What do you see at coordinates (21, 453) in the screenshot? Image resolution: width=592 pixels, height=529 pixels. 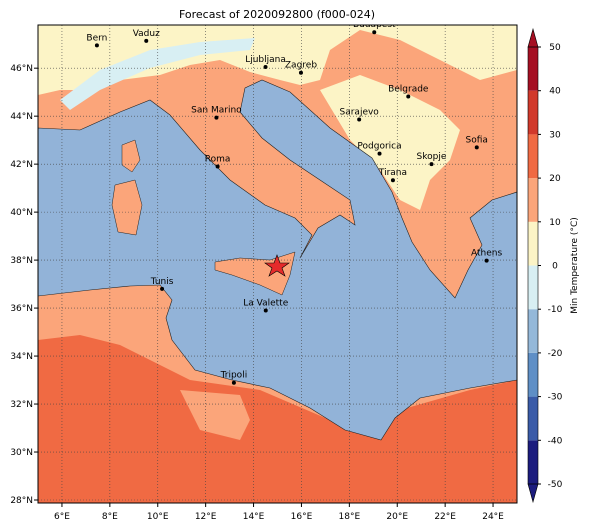 I see `y-tick-label: 30°N` at bounding box center [21, 453].